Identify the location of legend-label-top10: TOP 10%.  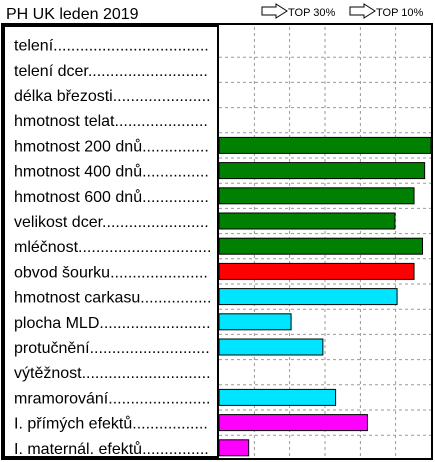
(400, 13).